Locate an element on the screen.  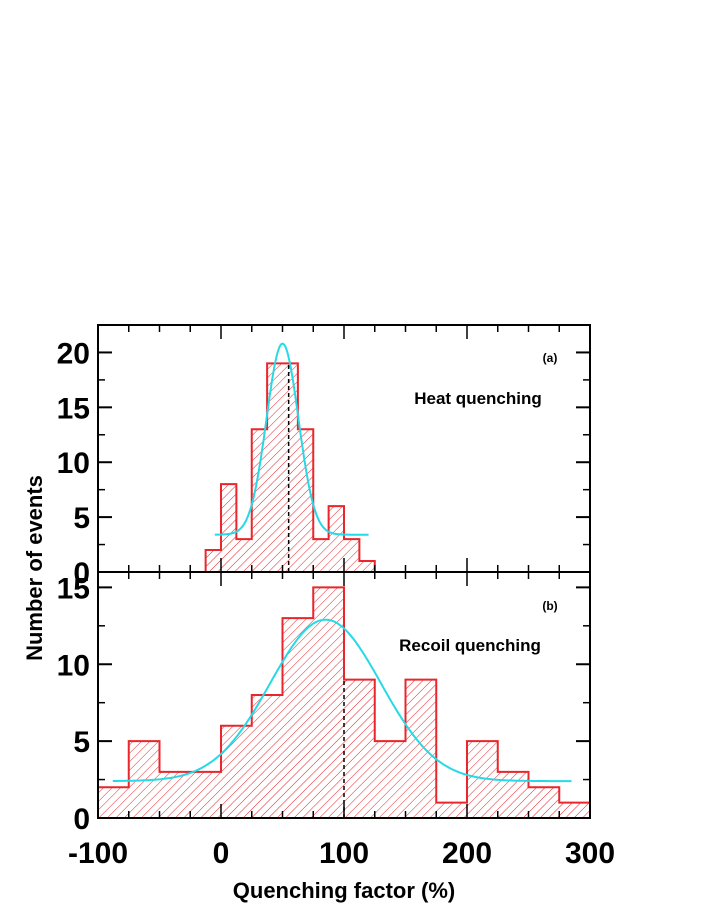
y-axis-title: Number of events is located at coordinates (34, 568).